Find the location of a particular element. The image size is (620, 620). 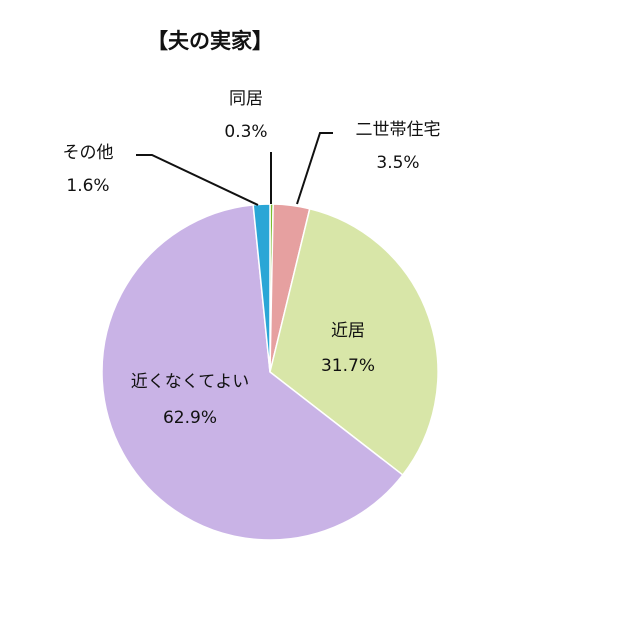

slice-value-label: 3.5% is located at coordinates (397, 163).